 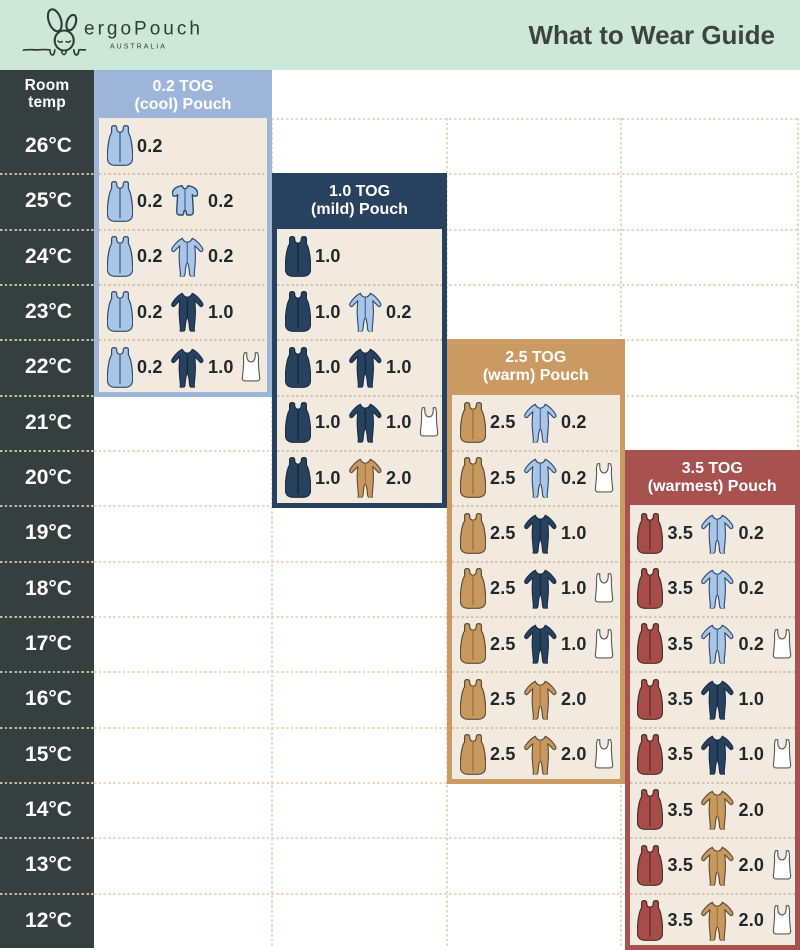 I want to click on svg-text: ergoPouch, so click(x=143, y=28).